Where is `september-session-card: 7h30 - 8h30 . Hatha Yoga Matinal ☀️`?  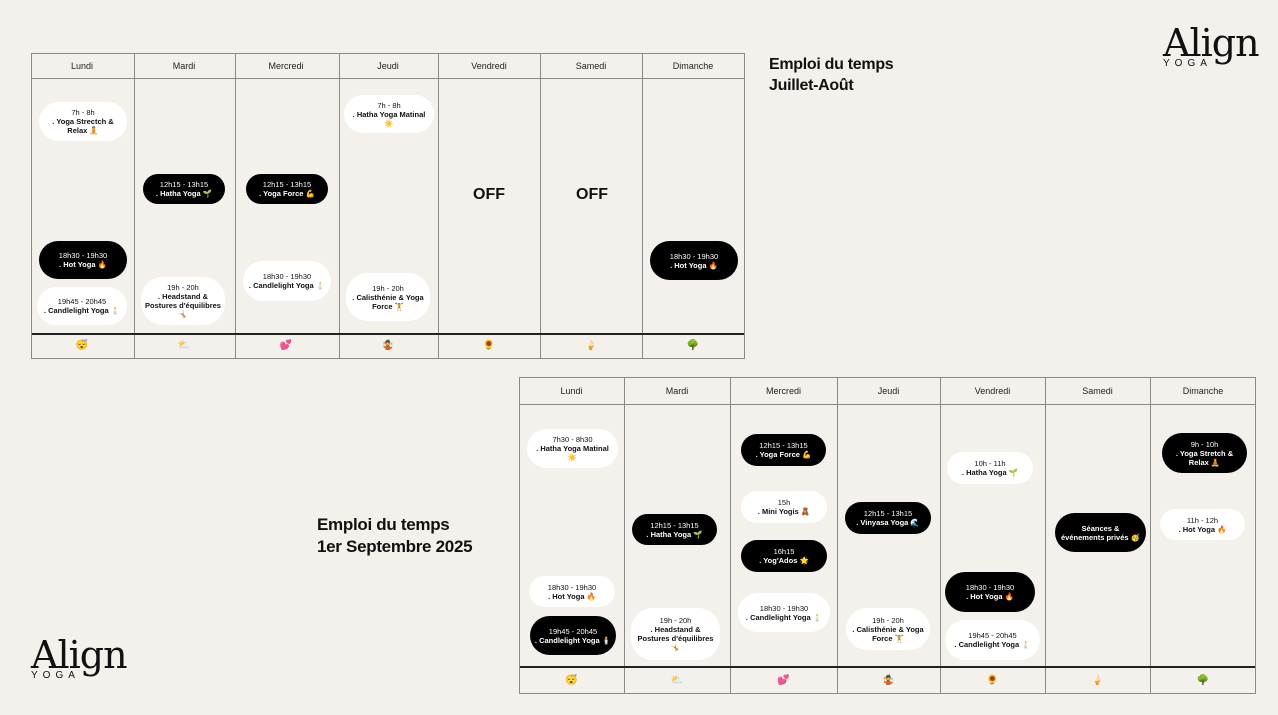 september-session-card: 7h30 - 8h30 . Hatha Yoga Matinal ☀️ is located at coordinates (572, 448).